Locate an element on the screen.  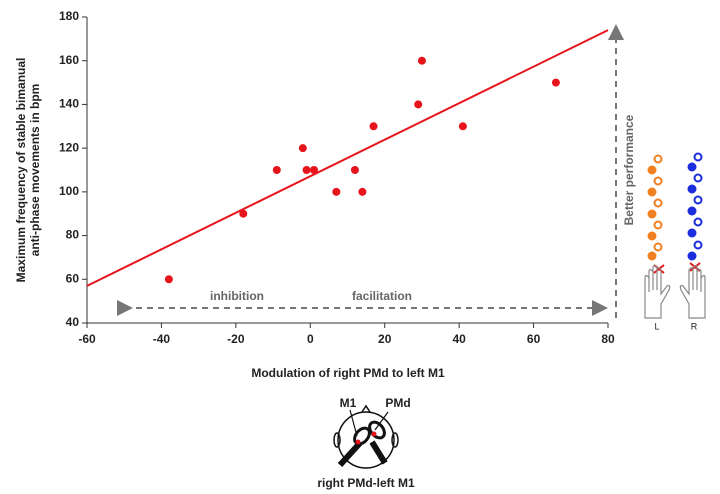
x-tick-label: -20 is located at coordinates (236, 339).